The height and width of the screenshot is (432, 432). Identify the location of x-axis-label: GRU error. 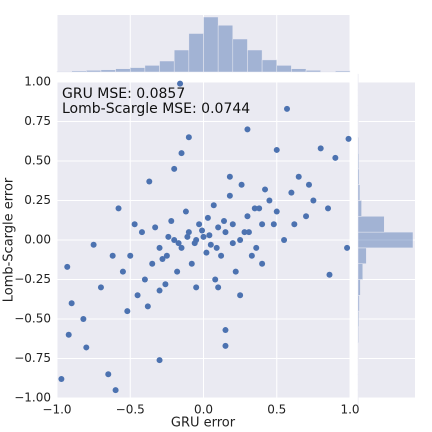
(203, 423).